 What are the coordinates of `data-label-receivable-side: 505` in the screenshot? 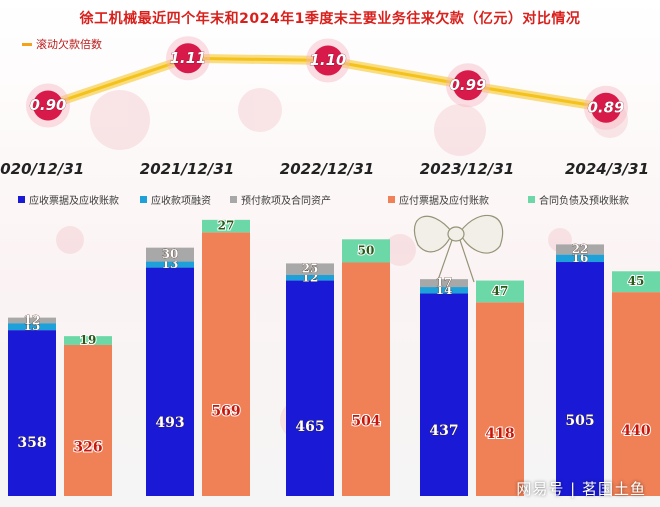 It's located at (579, 421).